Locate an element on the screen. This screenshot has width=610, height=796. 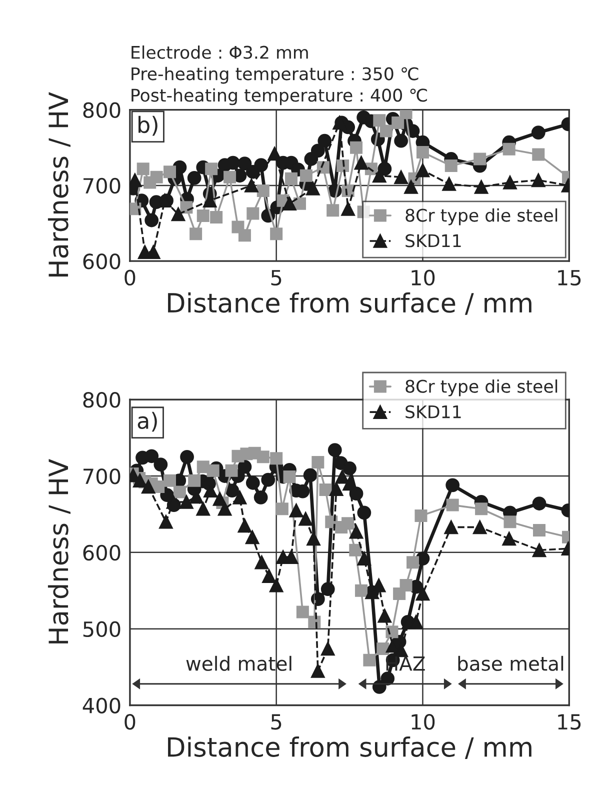
annotation: a) is located at coordinates (147, 422).